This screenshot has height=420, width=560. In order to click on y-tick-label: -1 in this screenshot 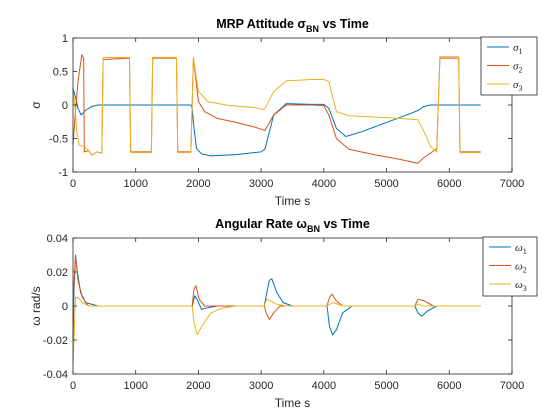, I will do `click(63, 173)`.